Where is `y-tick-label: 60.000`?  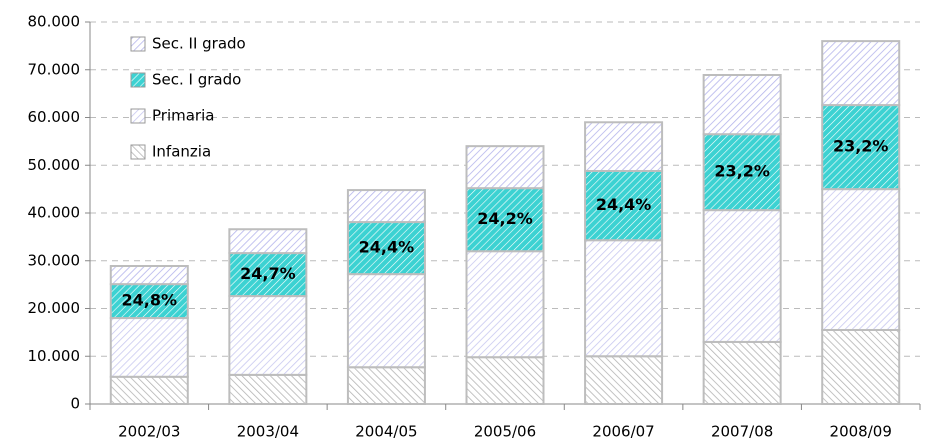 y-tick-label: 60.000 is located at coordinates (54, 117).